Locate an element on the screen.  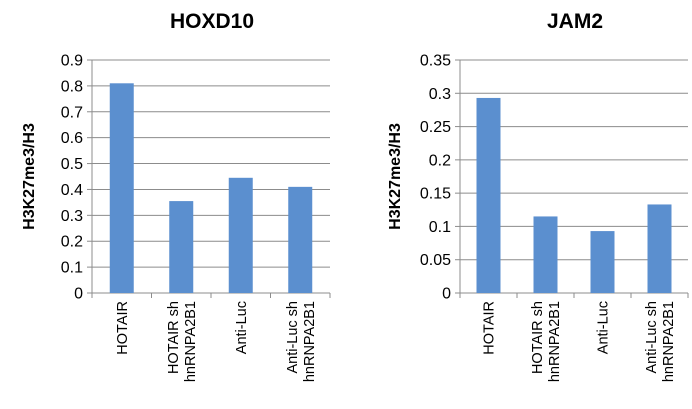
chart-title: HOXD10 is located at coordinates (212, 21).